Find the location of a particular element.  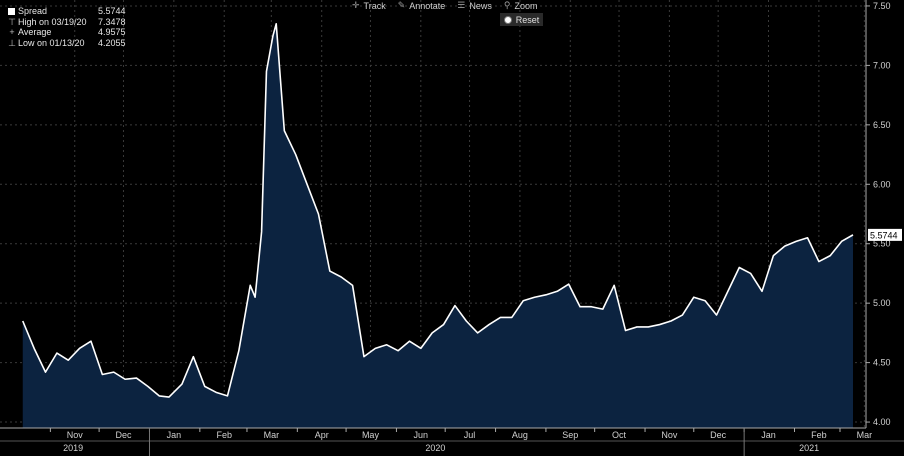

legend-label: Average is located at coordinates (35, 32).